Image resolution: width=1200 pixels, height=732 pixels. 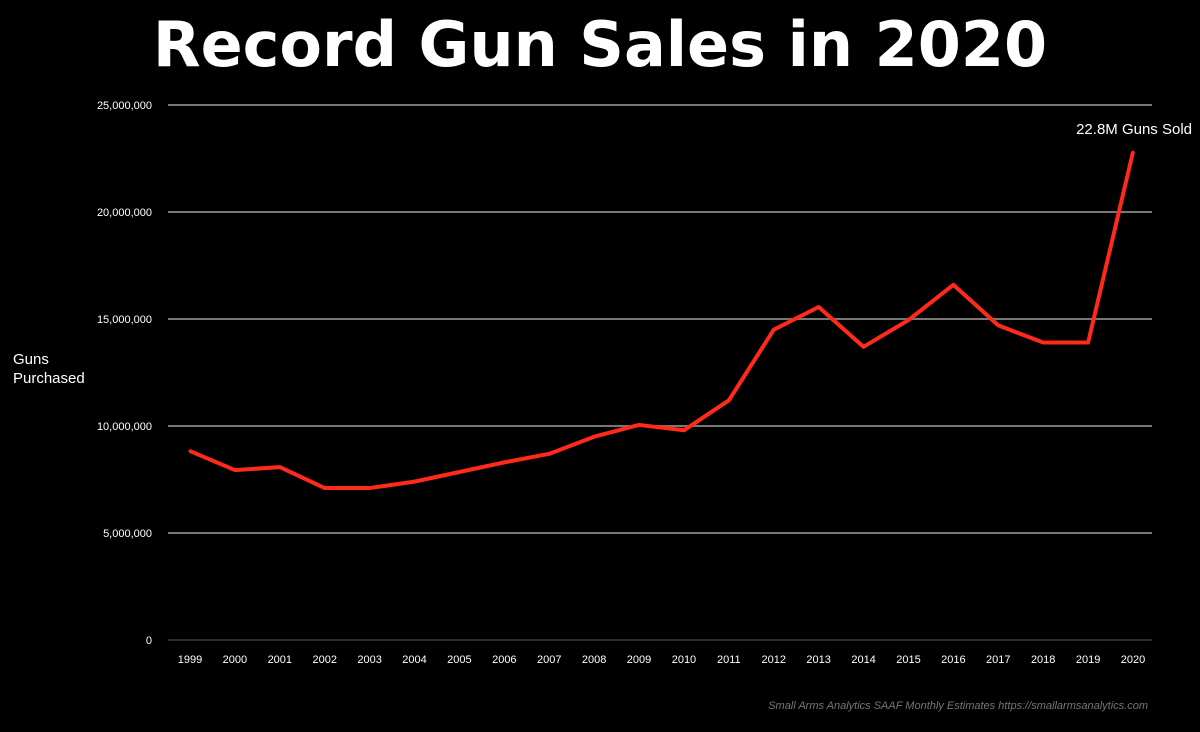 What do you see at coordinates (684, 660) in the screenshot?
I see `x-tick-label: 2010` at bounding box center [684, 660].